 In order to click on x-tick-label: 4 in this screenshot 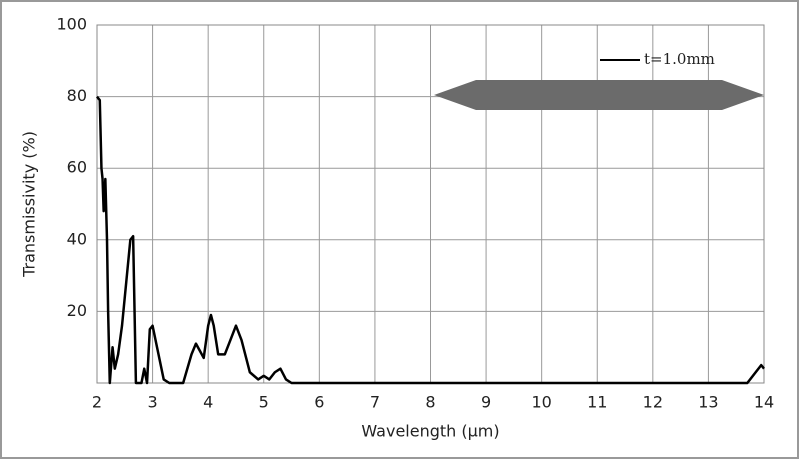, I will do `click(208, 402)`.